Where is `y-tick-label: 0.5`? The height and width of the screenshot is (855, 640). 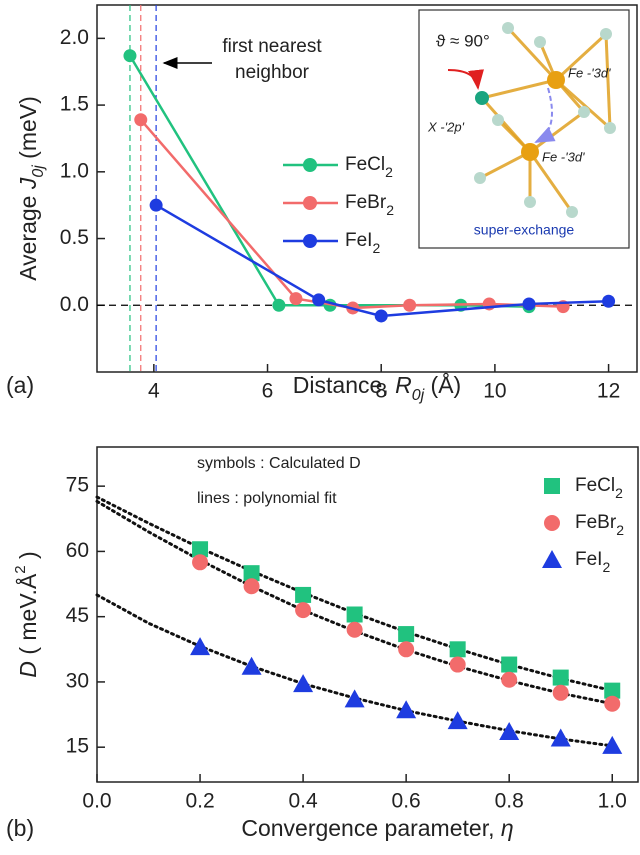 y-tick-label: 0.5 is located at coordinates (74, 237).